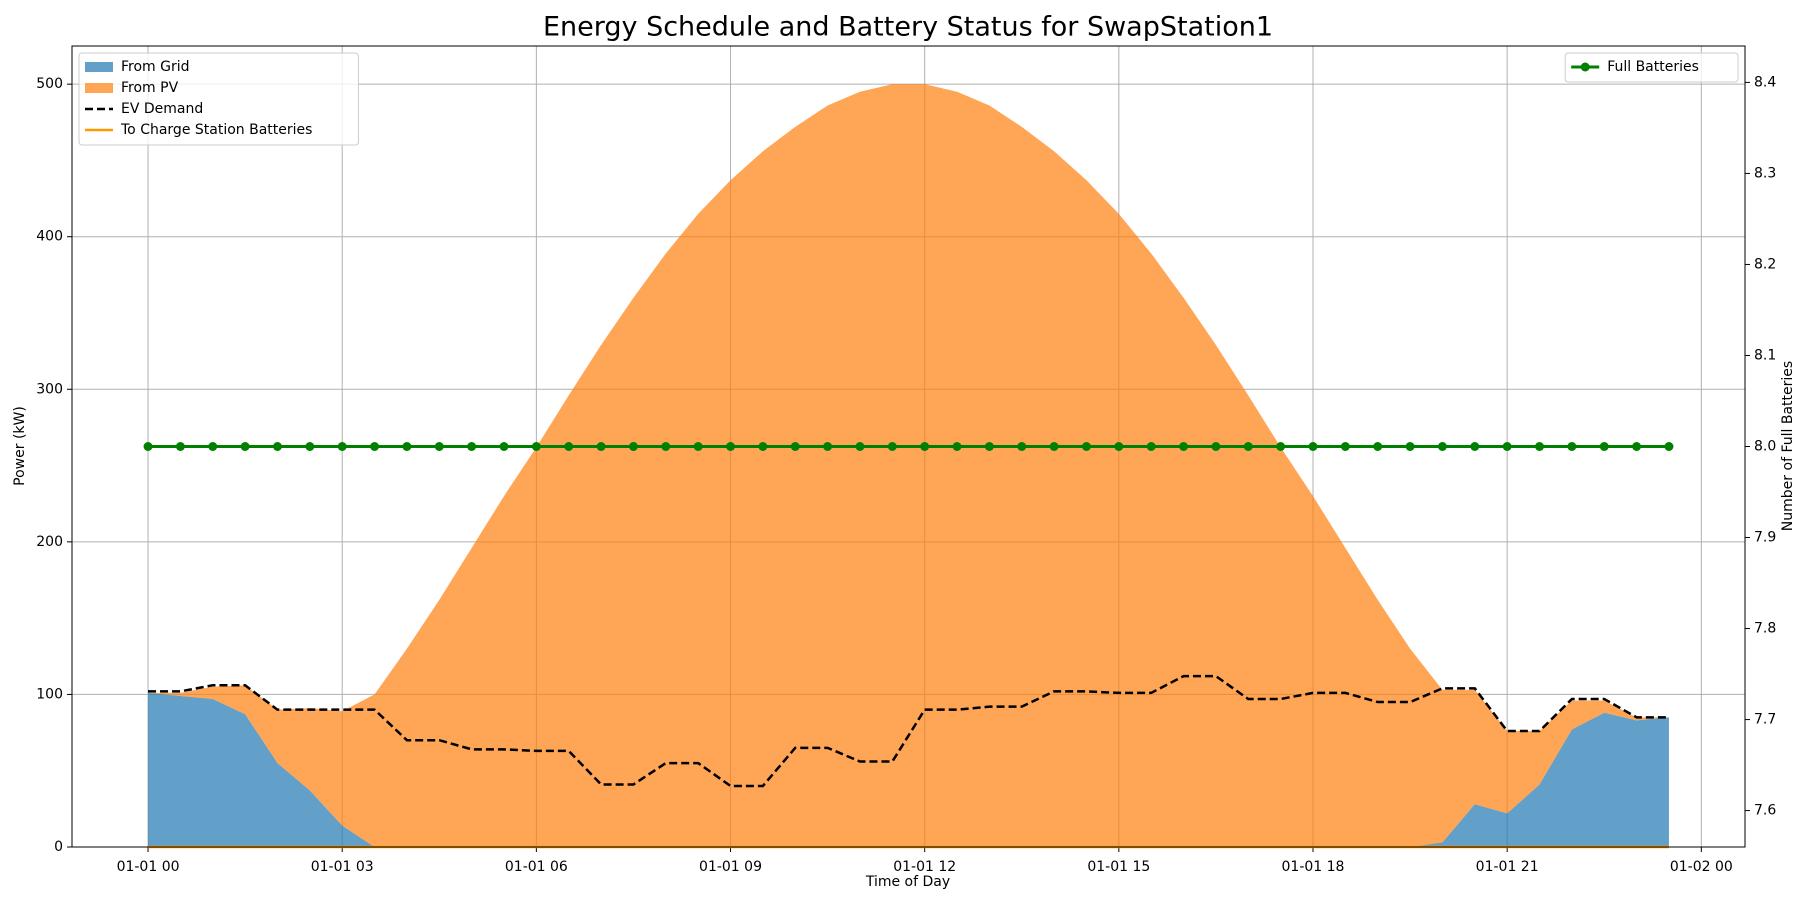 This screenshot has height=904, width=1800. Describe the element at coordinates (342, 867) in the screenshot. I see `x-tick-label: 01-01 03` at that location.